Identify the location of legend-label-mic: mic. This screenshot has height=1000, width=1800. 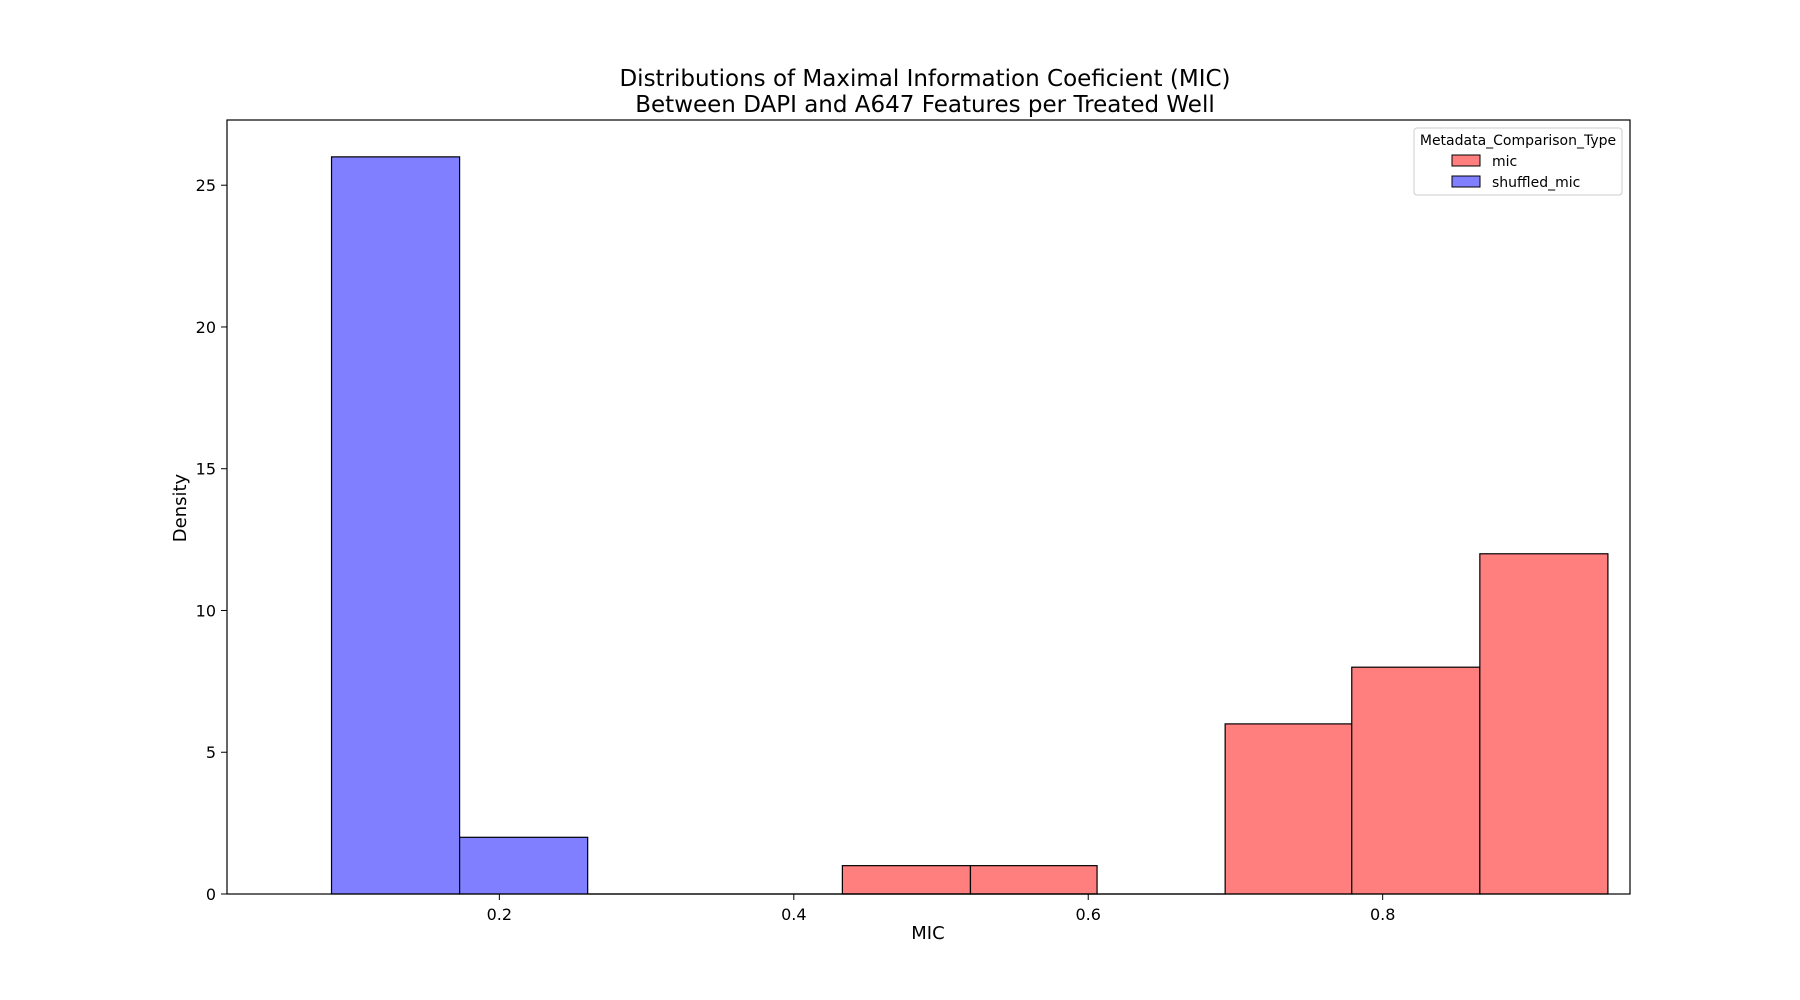
(1504, 162).